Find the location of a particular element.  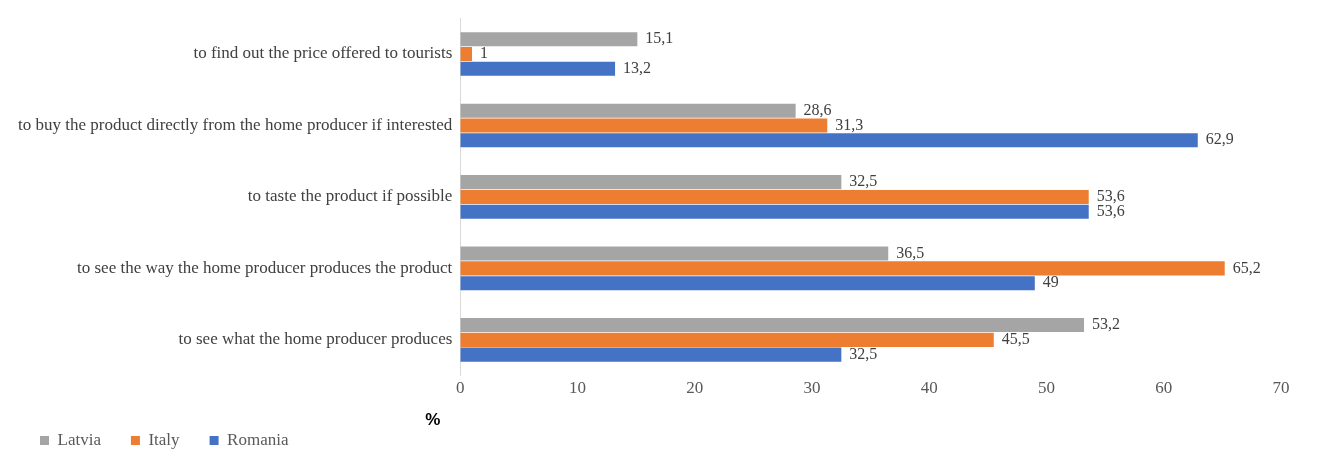

y-tick-label: to find out the price offered to tourists is located at coordinates (323, 53).